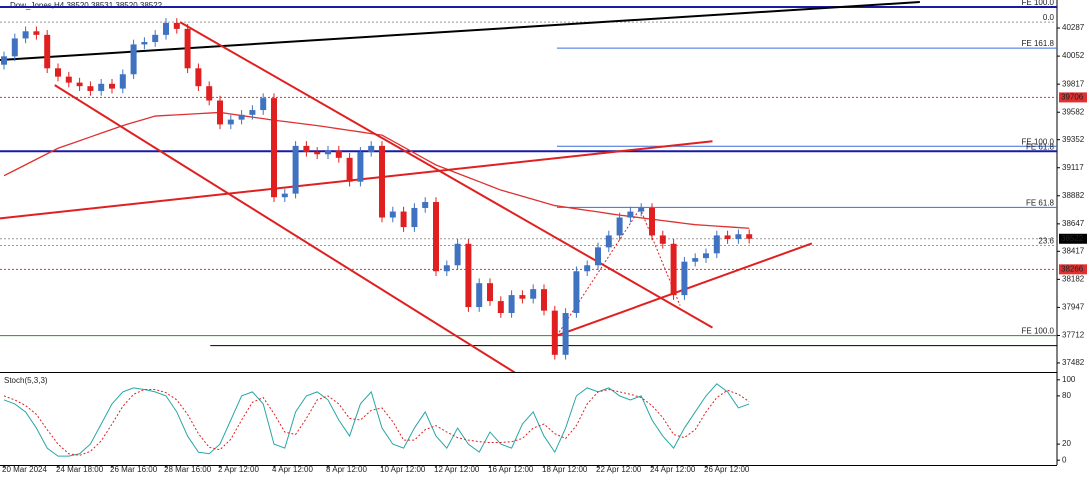  Describe the element at coordinates (346, 469) in the screenshot. I see `x-tick-label: 8 Apr 12:00` at that location.